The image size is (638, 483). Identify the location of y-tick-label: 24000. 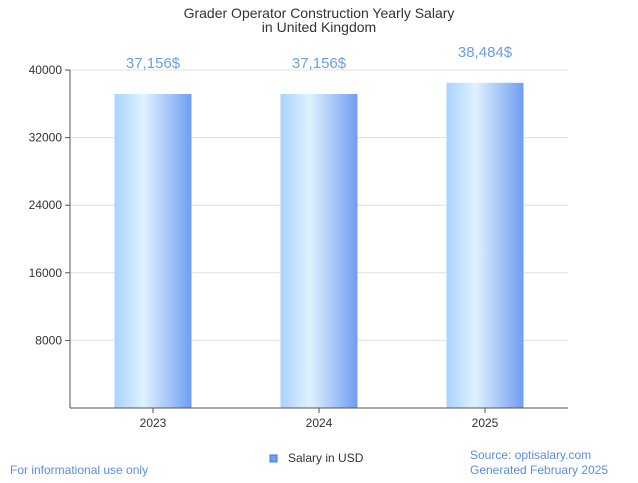
(46, 205).